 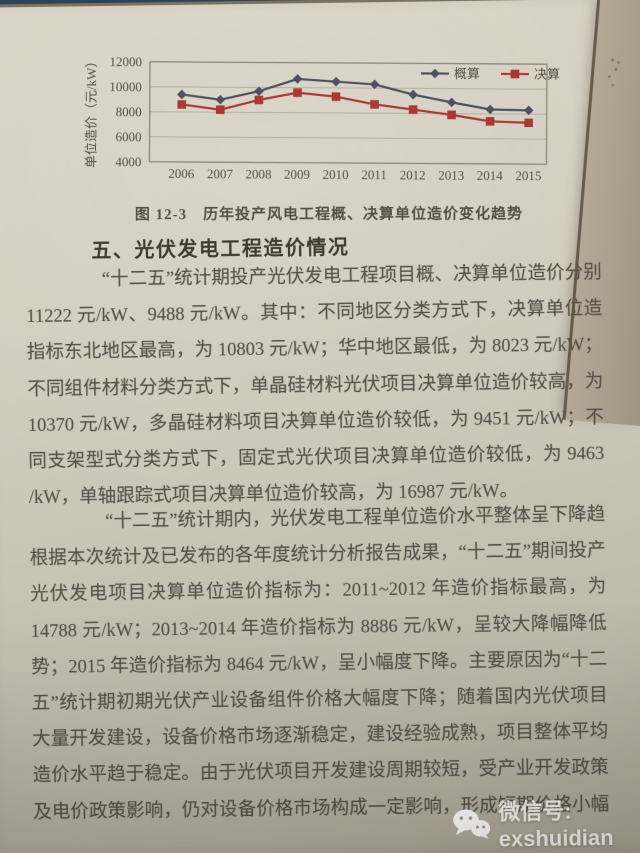 I want to click on svg-text: 2006, so click(x=181, y=173).